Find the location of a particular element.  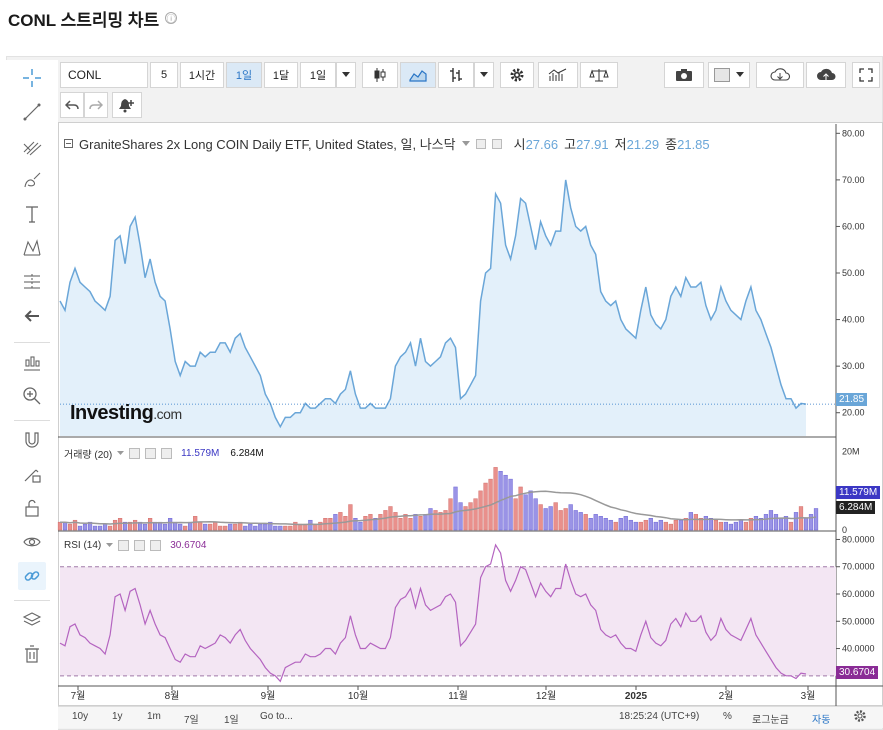

rsi-close-icon is located at coordinates (156, 545).